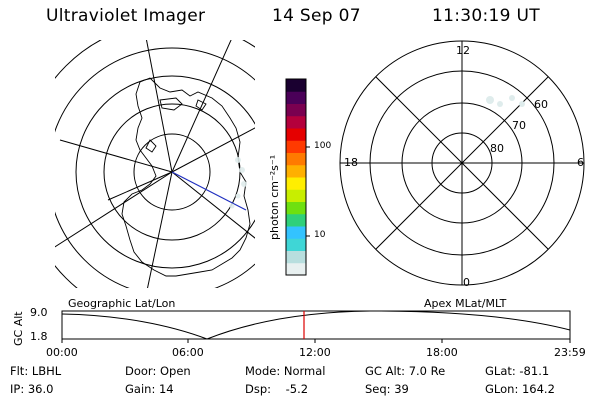 The image size is (600, 400). What do you see at coordinates (158, 371) in the screenshot?
I see `door-info: Door: Open` at bounding box center [158, 371].